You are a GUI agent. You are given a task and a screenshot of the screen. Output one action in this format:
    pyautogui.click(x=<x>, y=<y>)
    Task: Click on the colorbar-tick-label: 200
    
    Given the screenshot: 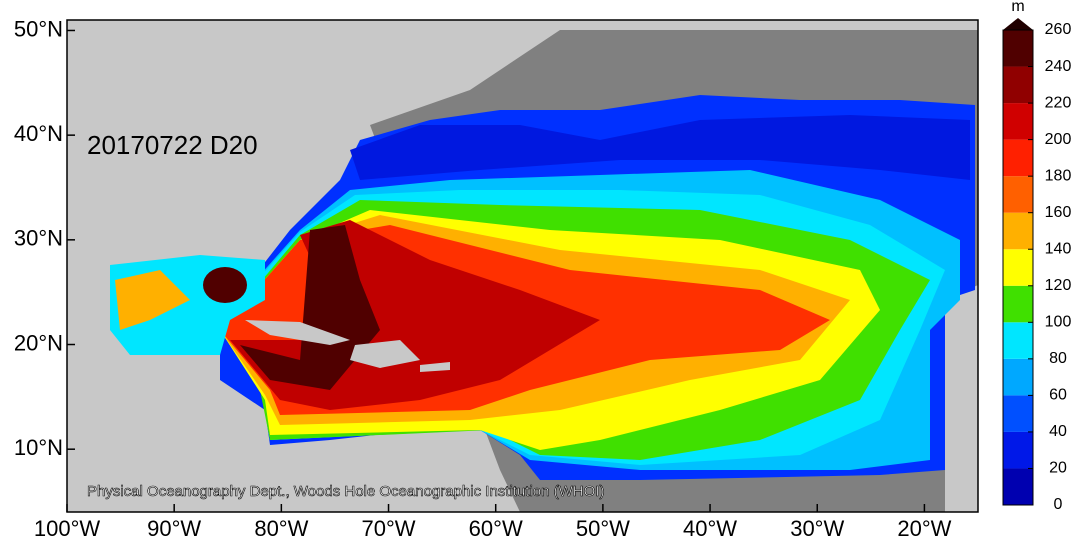 What is the action you would take?
    pyautogui.click(x=1058, y=139)
    